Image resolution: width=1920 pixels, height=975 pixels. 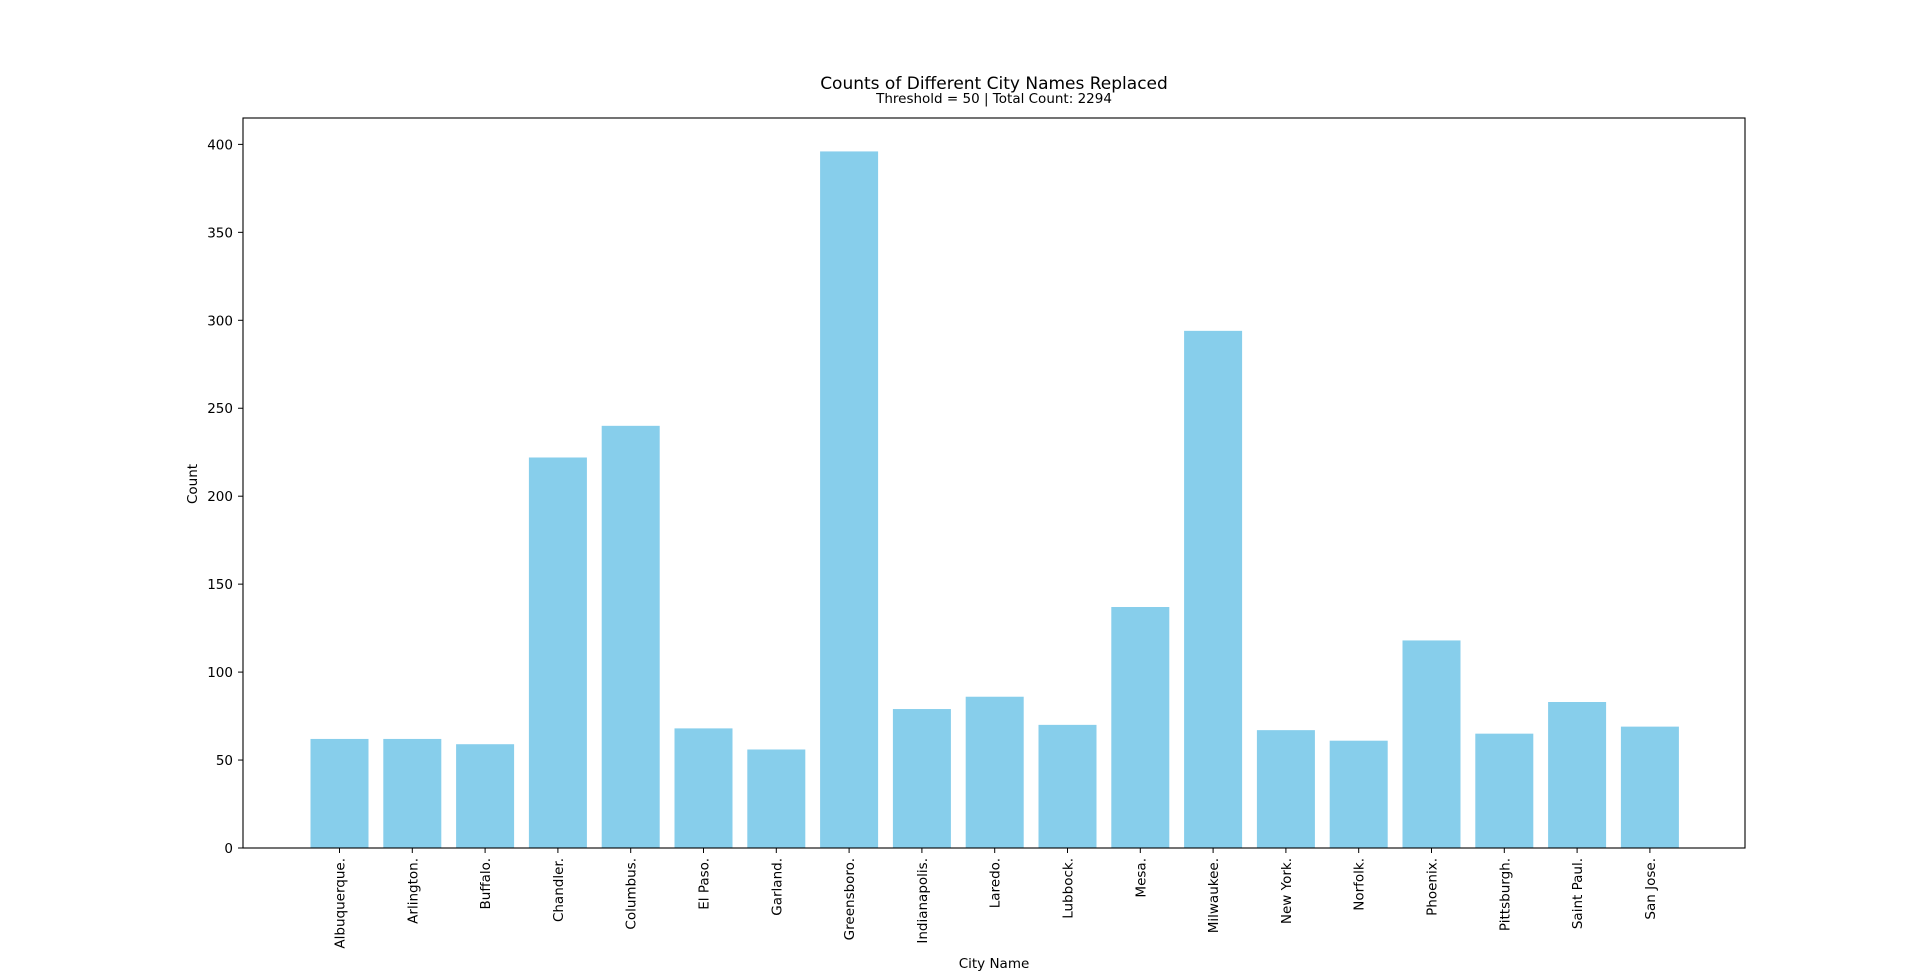 What do you see at coordinates (1651, 889) in the screenshot?
I see `x-tick-label: San Jose.` at bounding box center [1651, 889].